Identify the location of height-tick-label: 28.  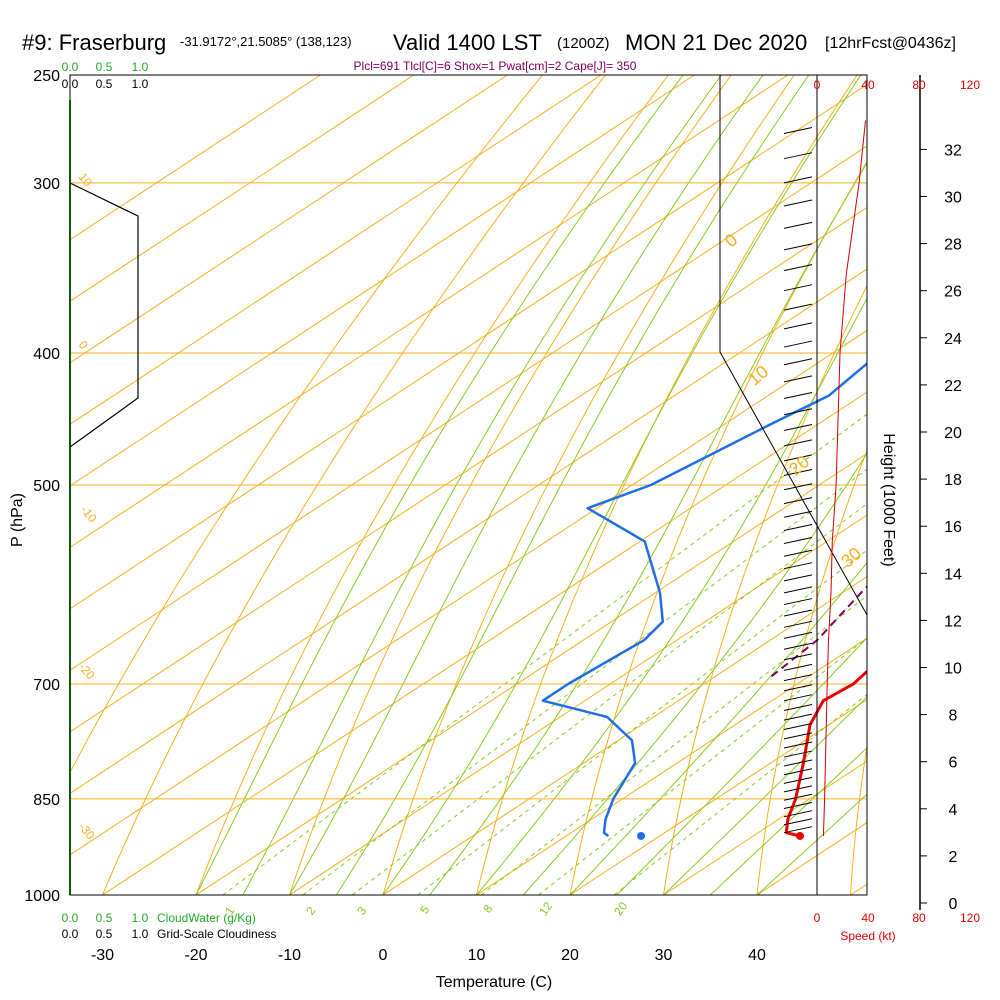
(953, 245).